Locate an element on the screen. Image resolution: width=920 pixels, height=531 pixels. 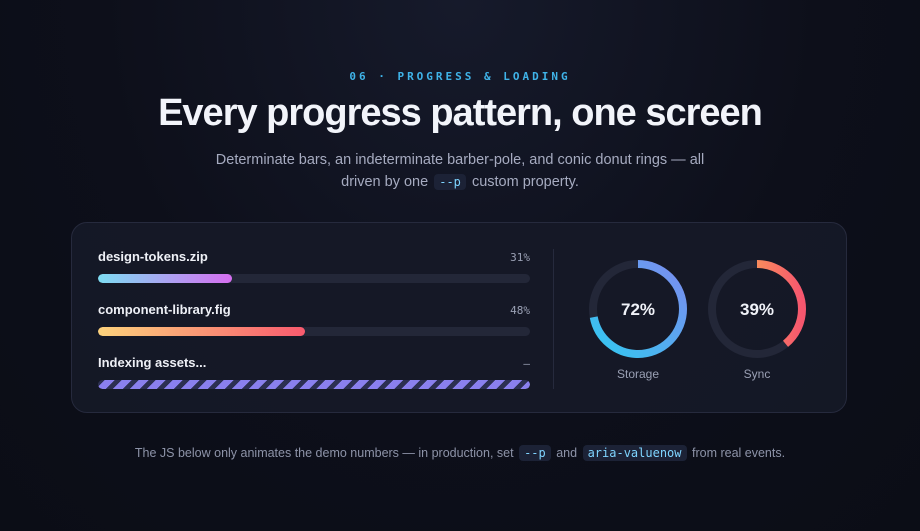
progress-bar-value: 31% is located at coordinates (520, 257).